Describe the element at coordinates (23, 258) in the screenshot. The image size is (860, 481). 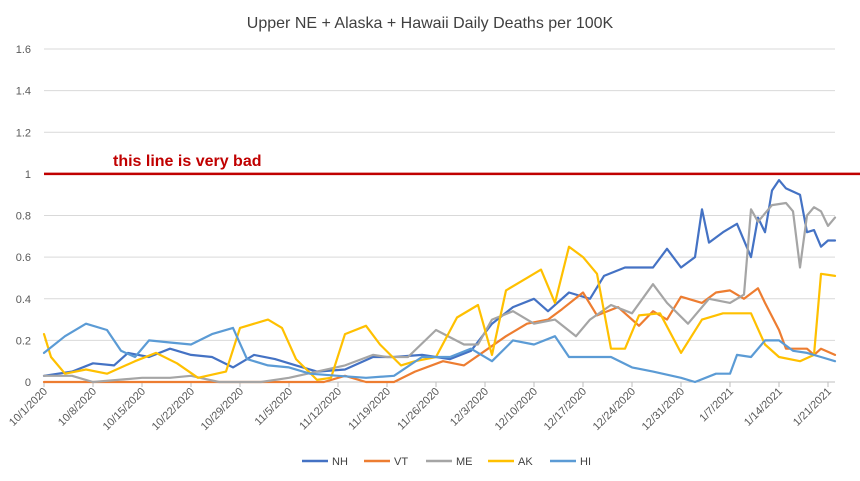
I see `y-tick-label: 0.6` at that location.